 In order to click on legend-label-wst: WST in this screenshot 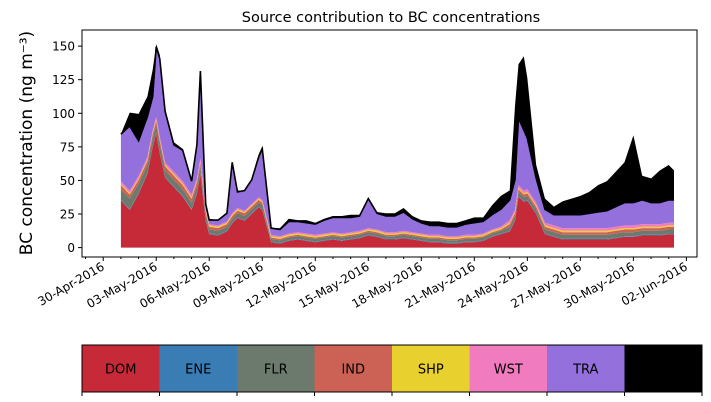, I will do `click(508, 370)`.